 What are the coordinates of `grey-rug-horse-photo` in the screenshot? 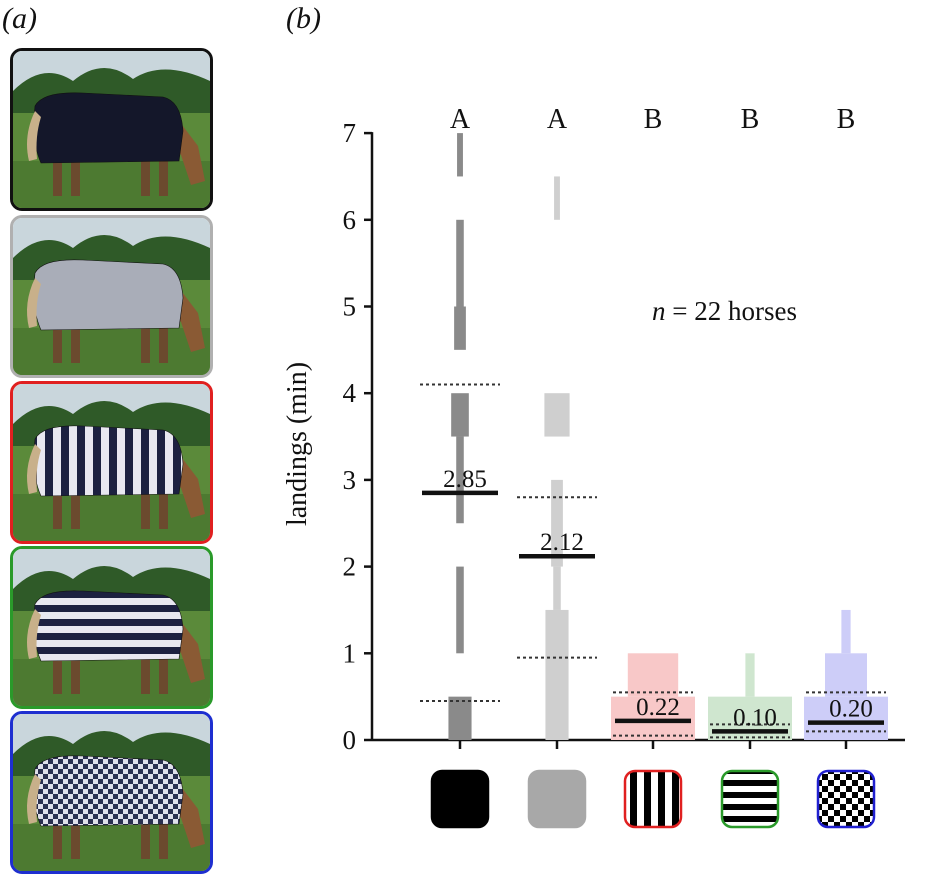 It's located at (111, 296).